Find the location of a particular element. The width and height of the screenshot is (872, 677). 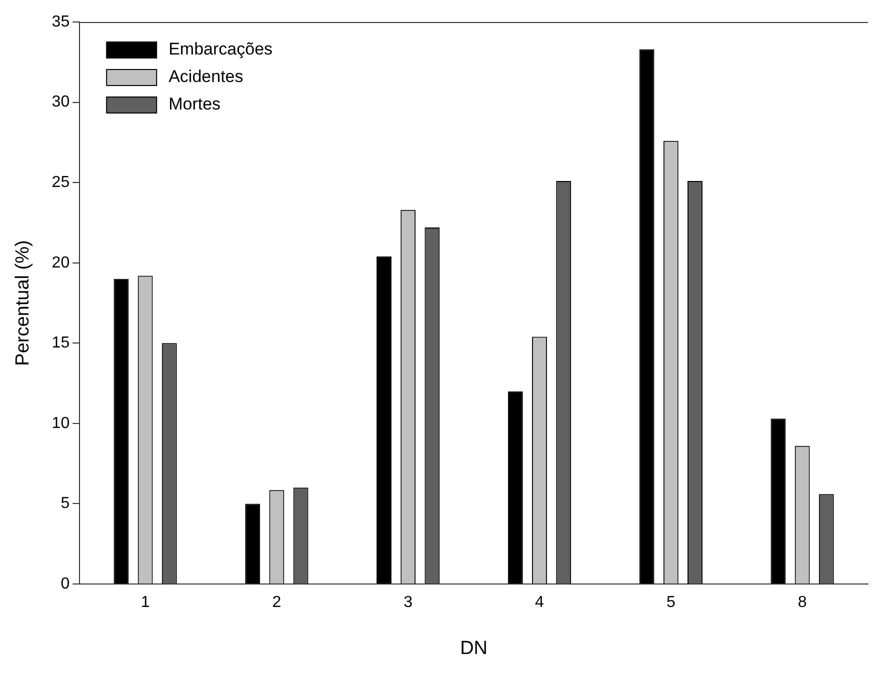

legend-label: Acidentes is located at coordinates (206, 76).